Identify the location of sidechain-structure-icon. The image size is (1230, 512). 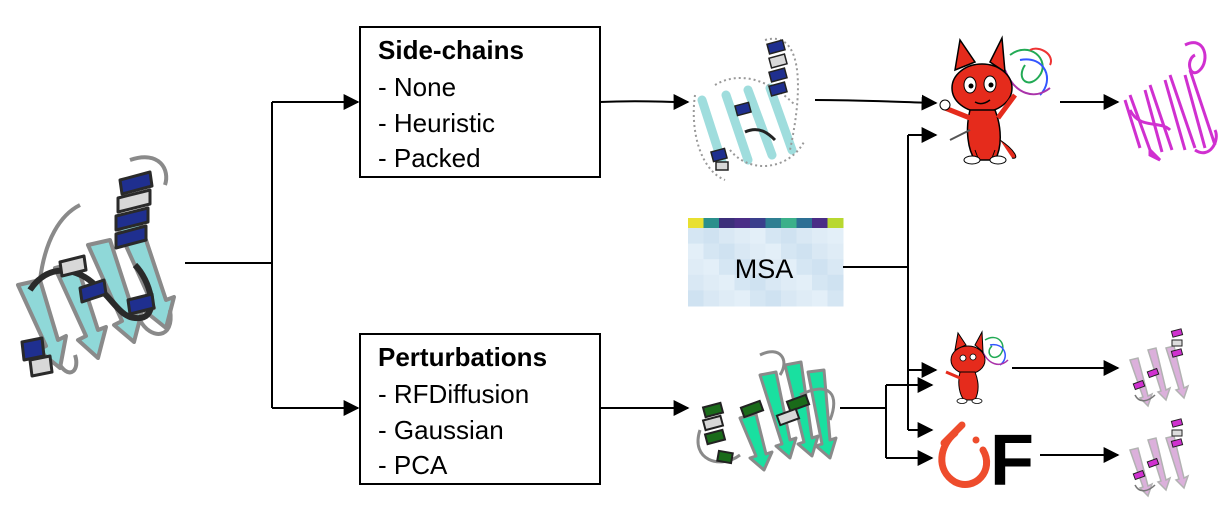
(749, 109).